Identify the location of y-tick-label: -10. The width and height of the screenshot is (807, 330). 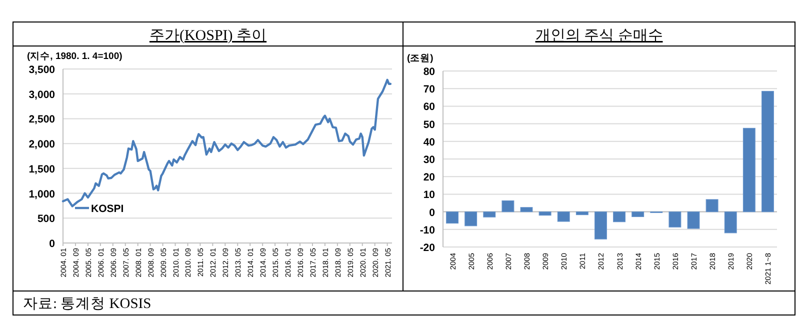
(428, 230).